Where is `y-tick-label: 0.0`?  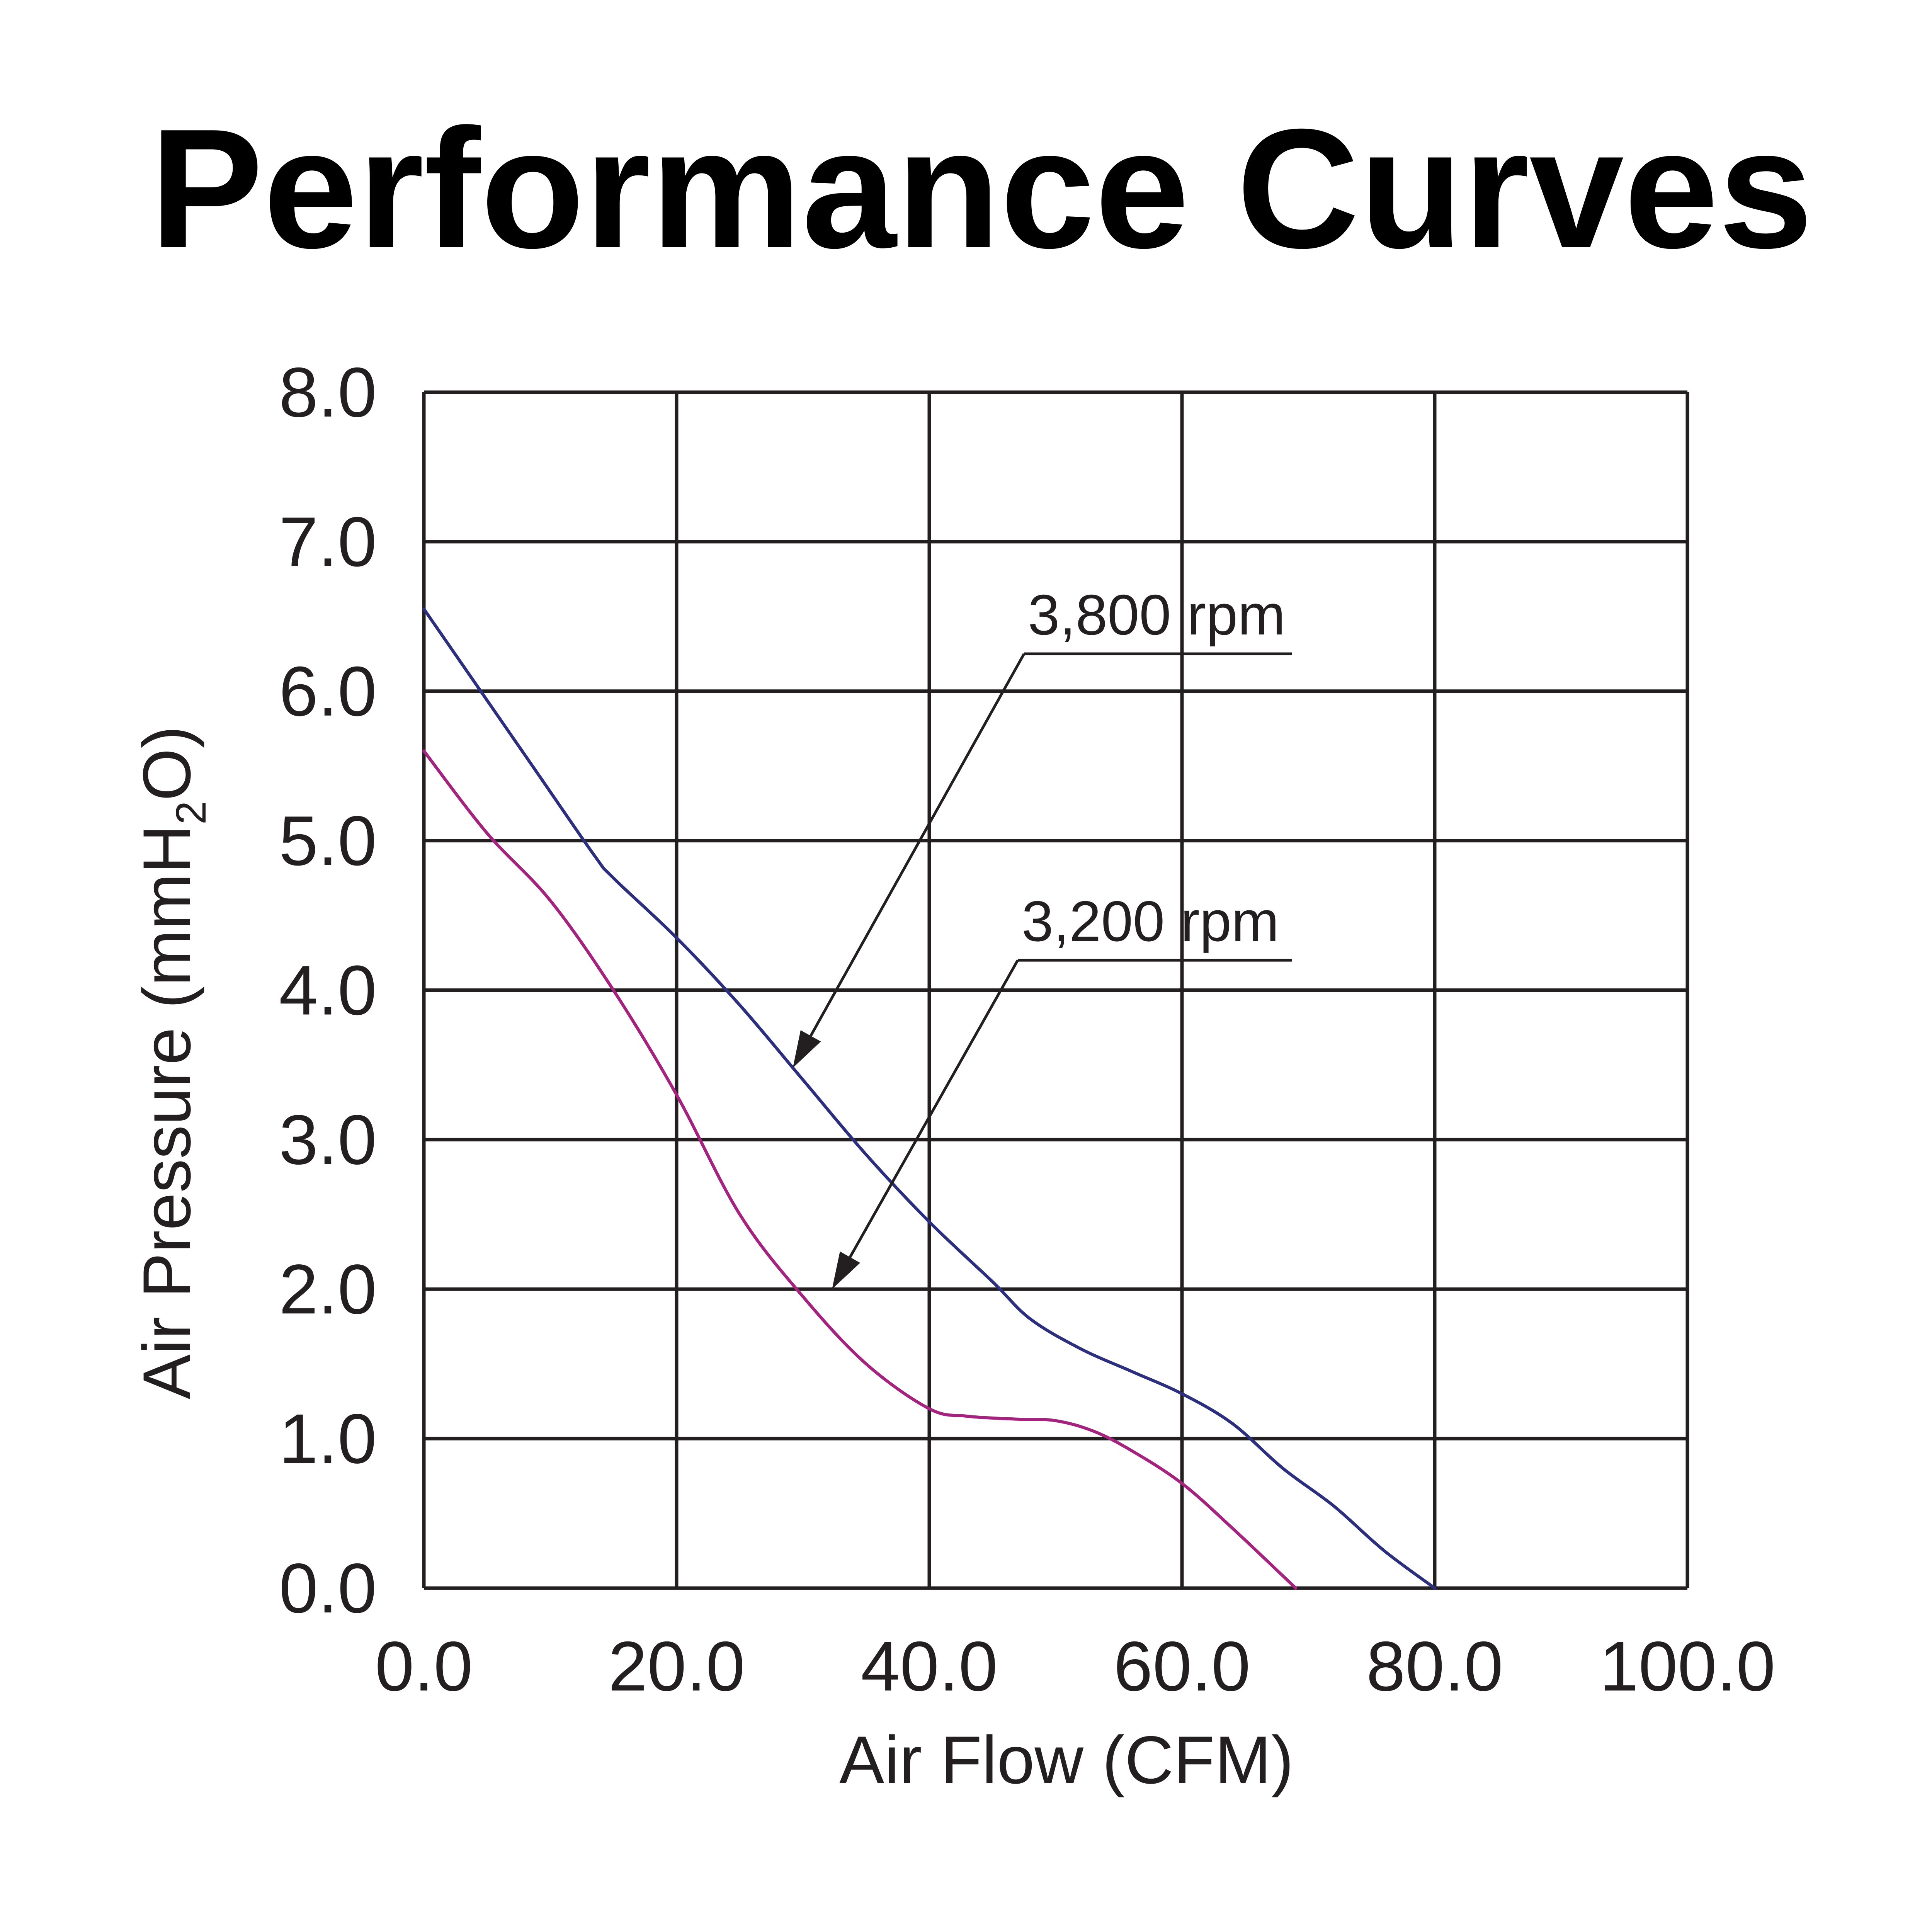 y-tick-label: 0.0 is located at coordinates (328, 1588).